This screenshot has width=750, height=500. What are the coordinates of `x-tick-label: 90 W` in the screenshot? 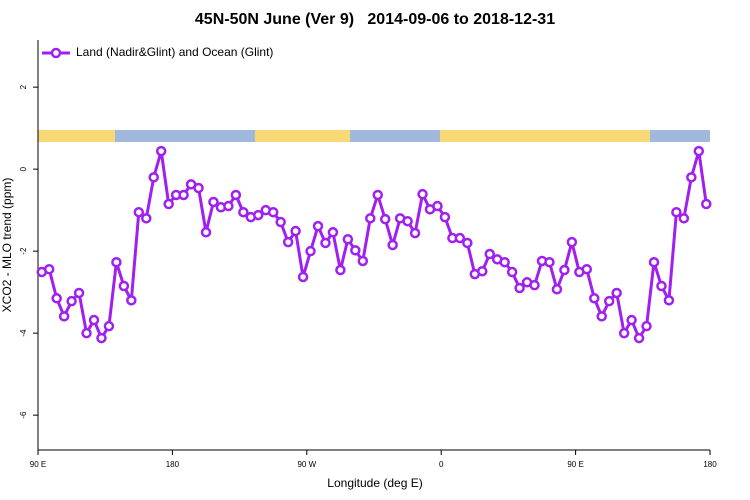 It's located at (306, 464).